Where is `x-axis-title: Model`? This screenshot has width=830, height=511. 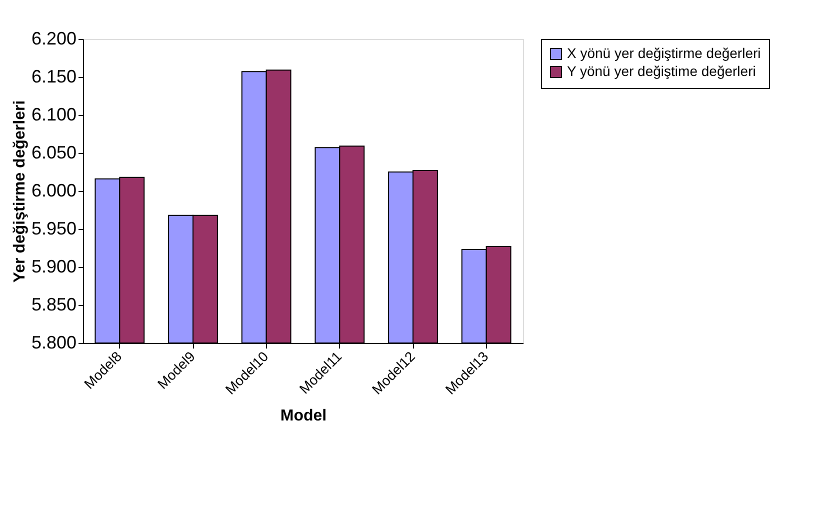
x-axis-title: Model is located at coordinates (303, 415).